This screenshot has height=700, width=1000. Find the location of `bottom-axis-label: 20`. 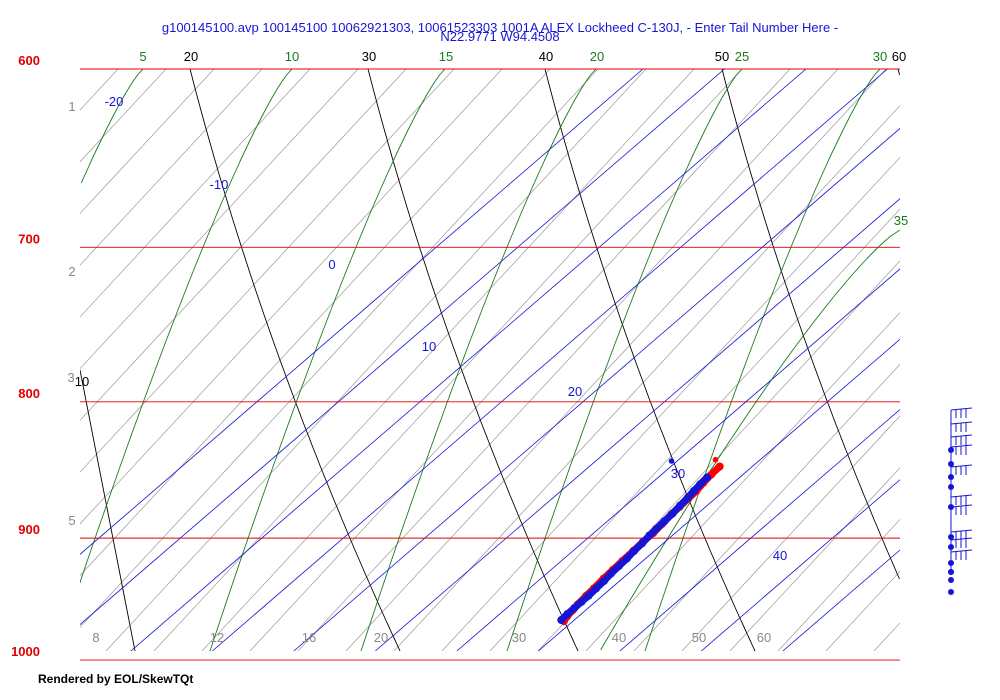

bottom-axis-label: 20 is located at coordinates (381, 637).